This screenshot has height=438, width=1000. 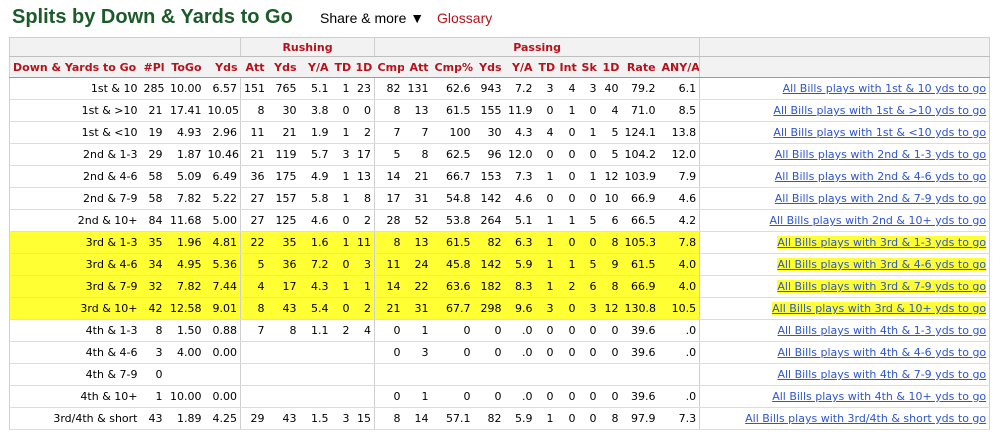 What do you see at coordinates (882, 330) in the screenshot?
I see `all-plays-link: All Bills plays with 4th & 1-3 yds to go` at bounding box center [882, 330].